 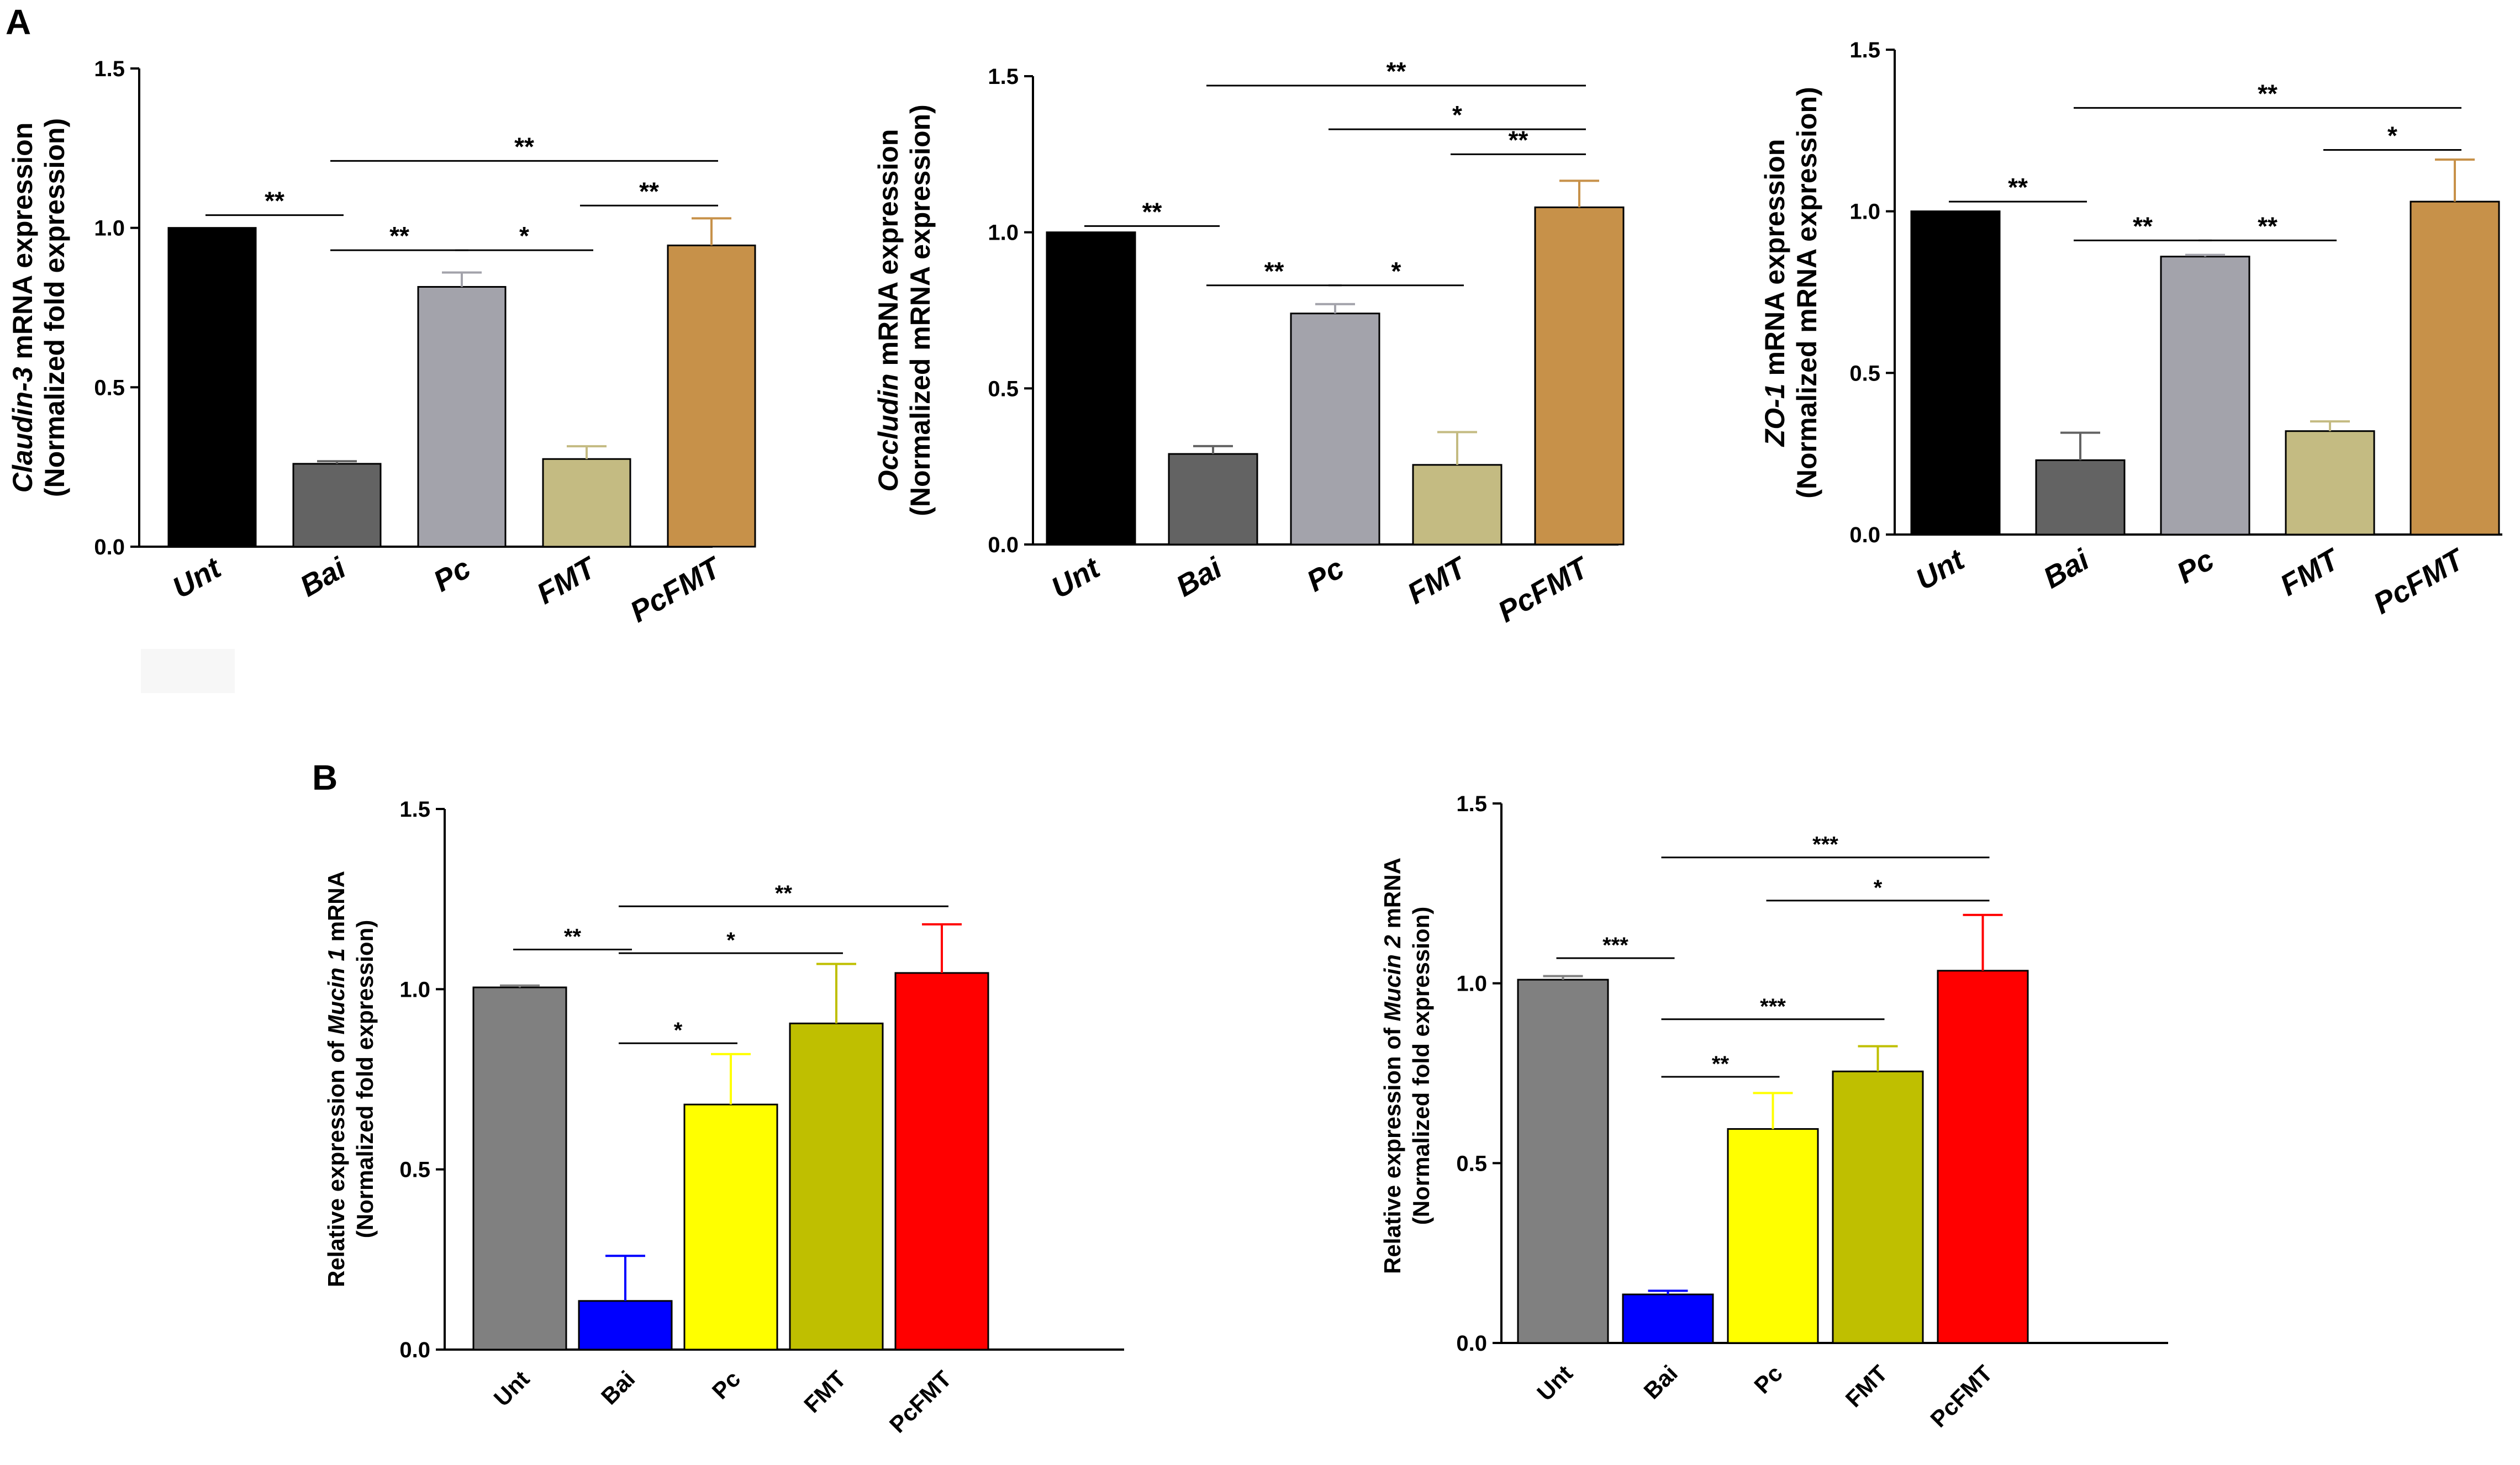 What do you see at coordinates (18, 22) in the screenshot?
I see `panel-label-a: A` at bounding box center [18, 22].